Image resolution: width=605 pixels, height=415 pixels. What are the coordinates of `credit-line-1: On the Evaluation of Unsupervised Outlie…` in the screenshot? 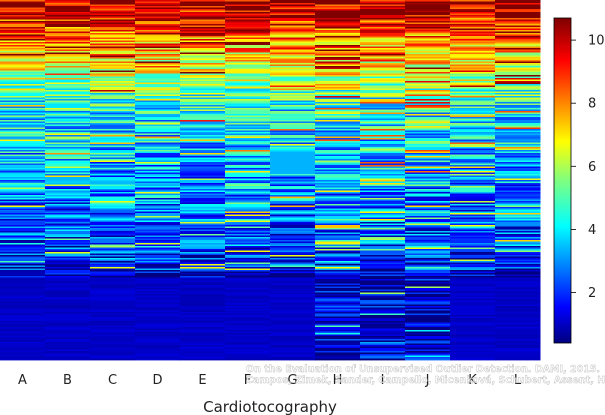 It's located at (423, 369).